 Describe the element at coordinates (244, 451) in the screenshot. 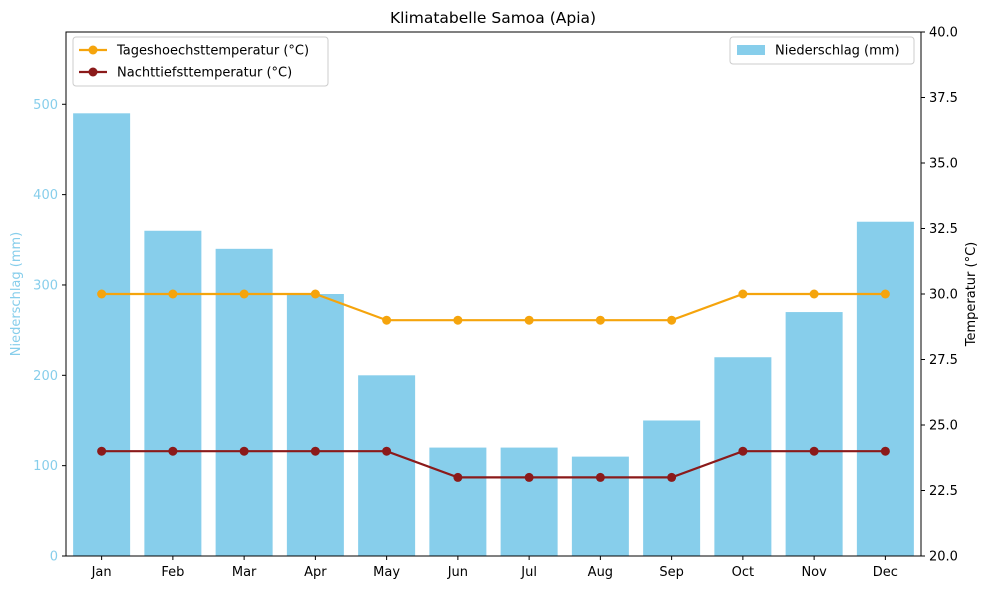

I see `low-temp-point-mar` at that location.